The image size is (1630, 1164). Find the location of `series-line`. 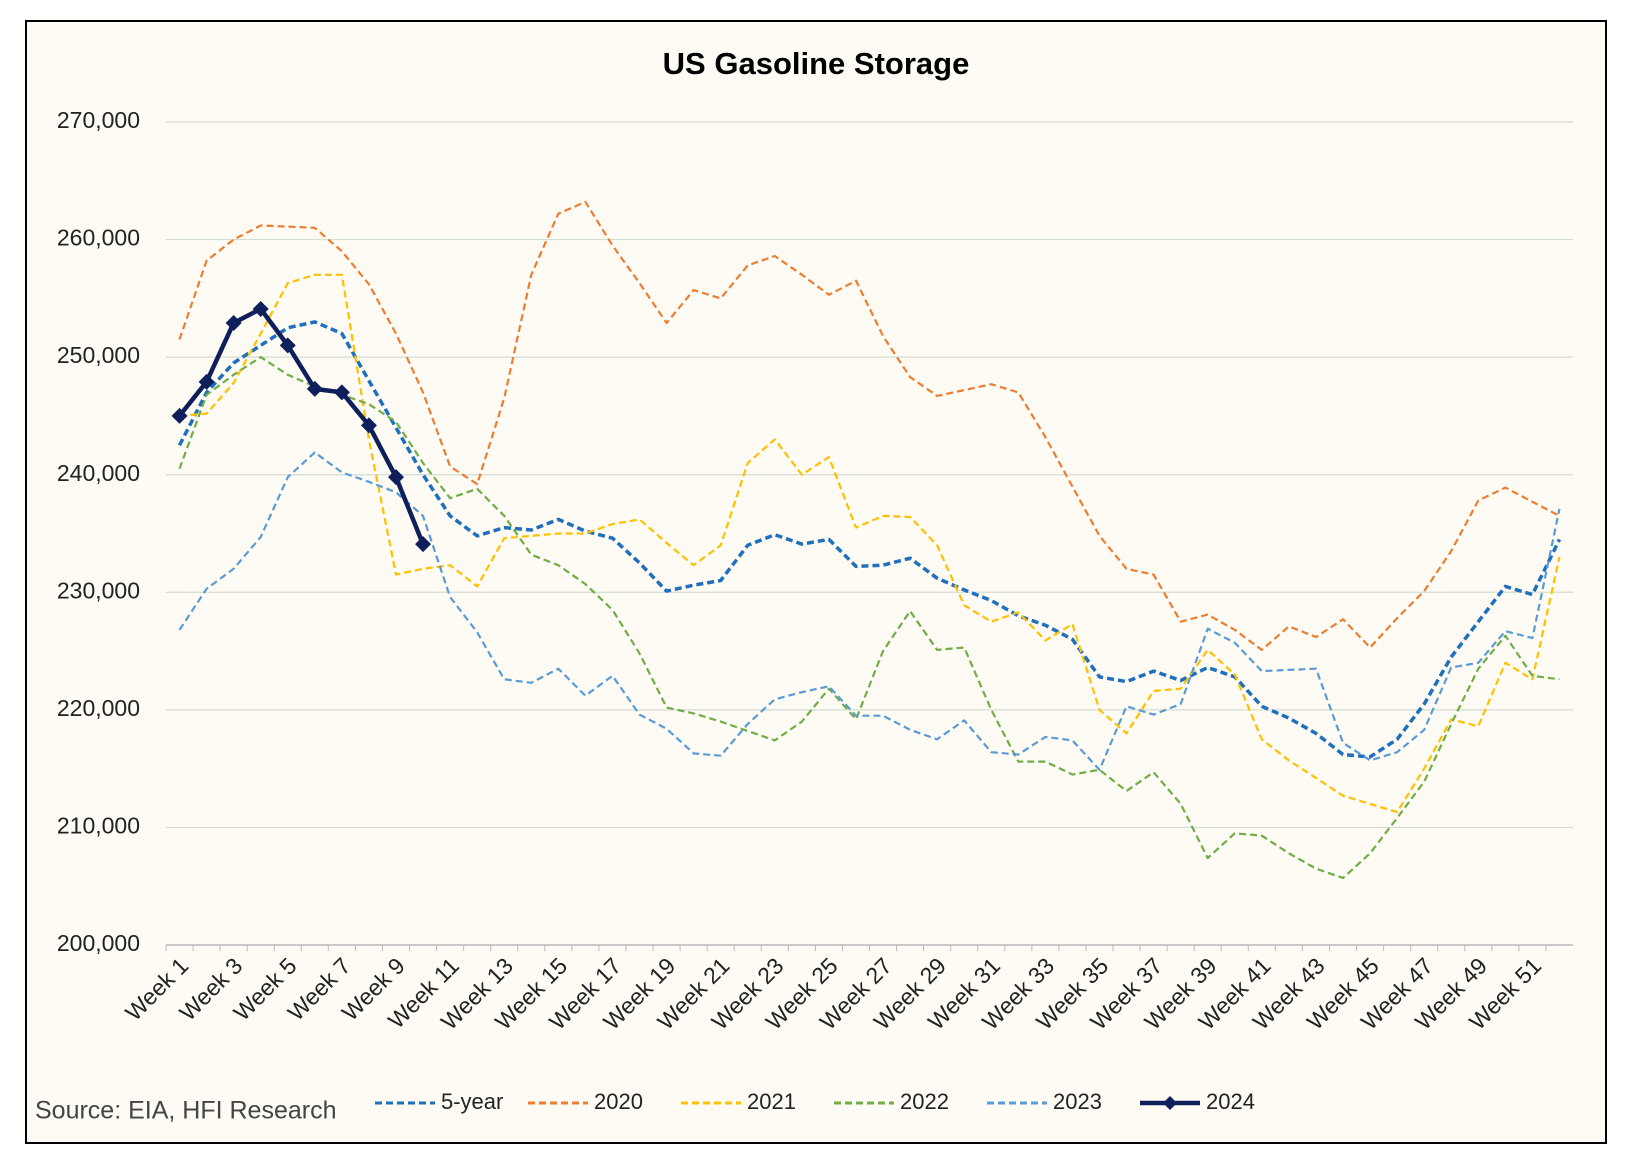

series-line is located at coordinates (301, 425).